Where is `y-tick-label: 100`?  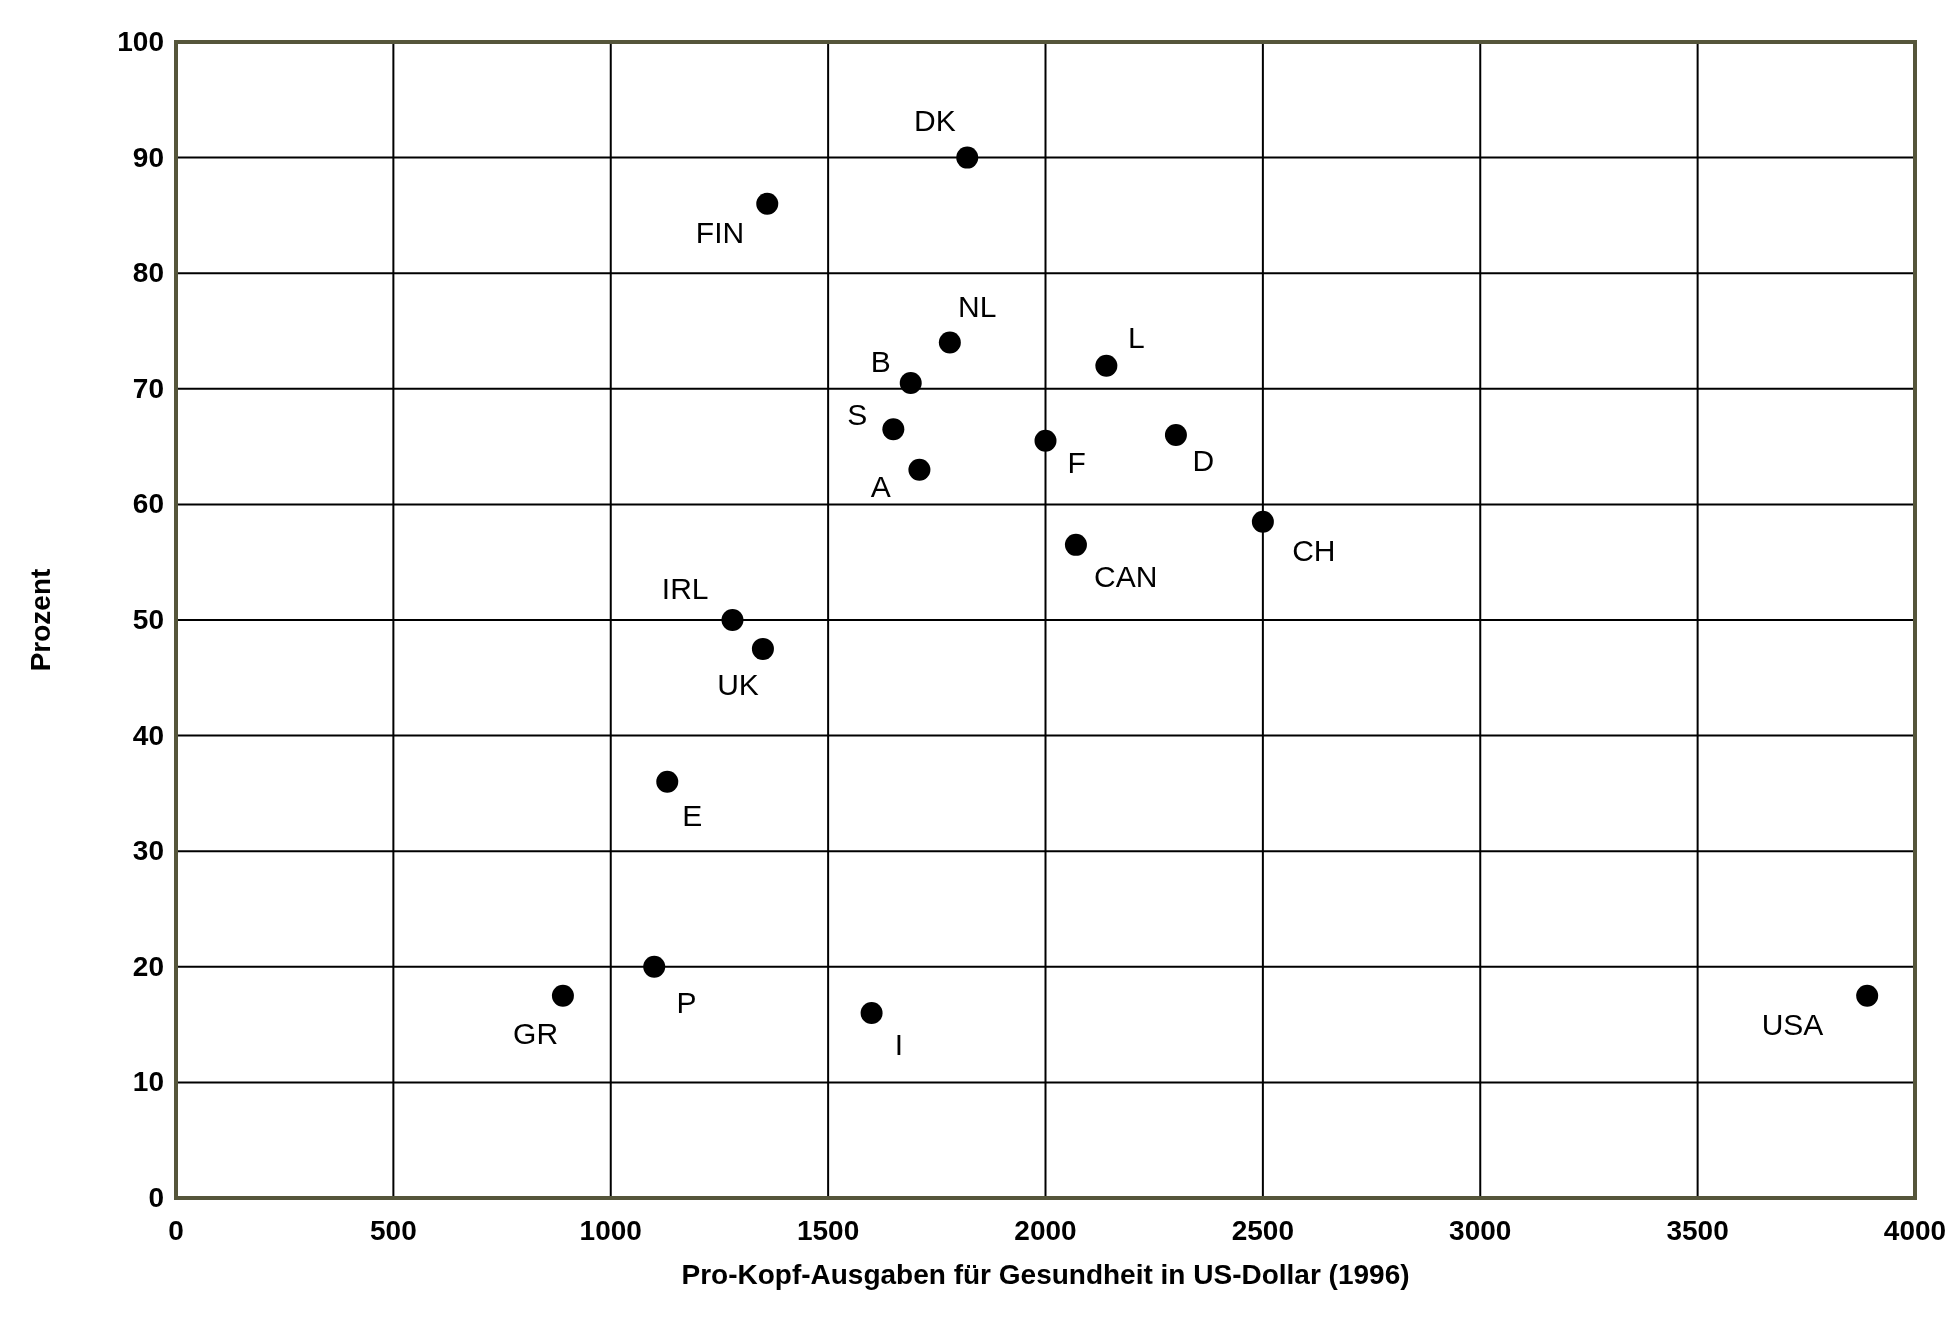 y-tick-label: 100 is located at coordinates (140, 41).